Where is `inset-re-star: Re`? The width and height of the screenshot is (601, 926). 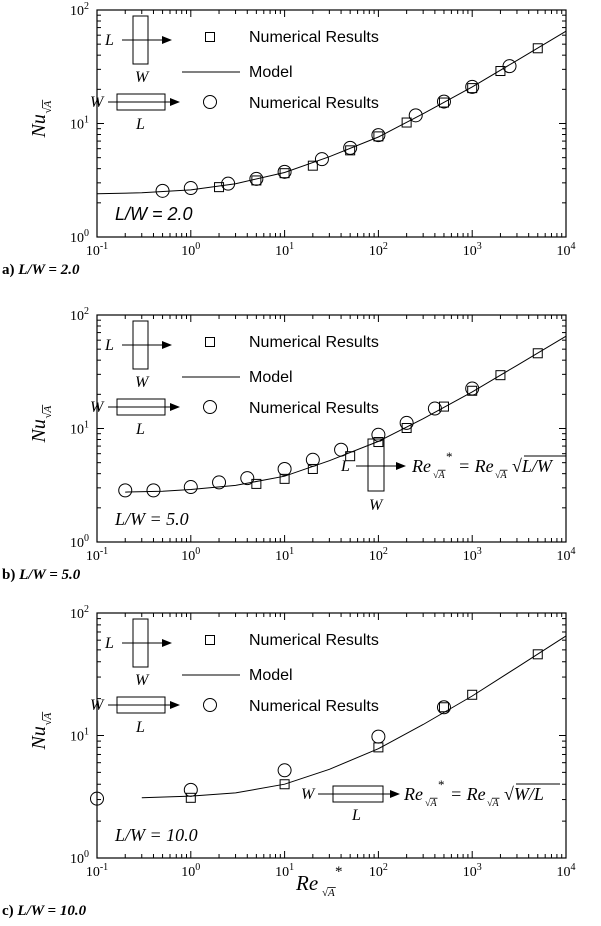
inset-re-star: Re is located at coordinates (421, 466).